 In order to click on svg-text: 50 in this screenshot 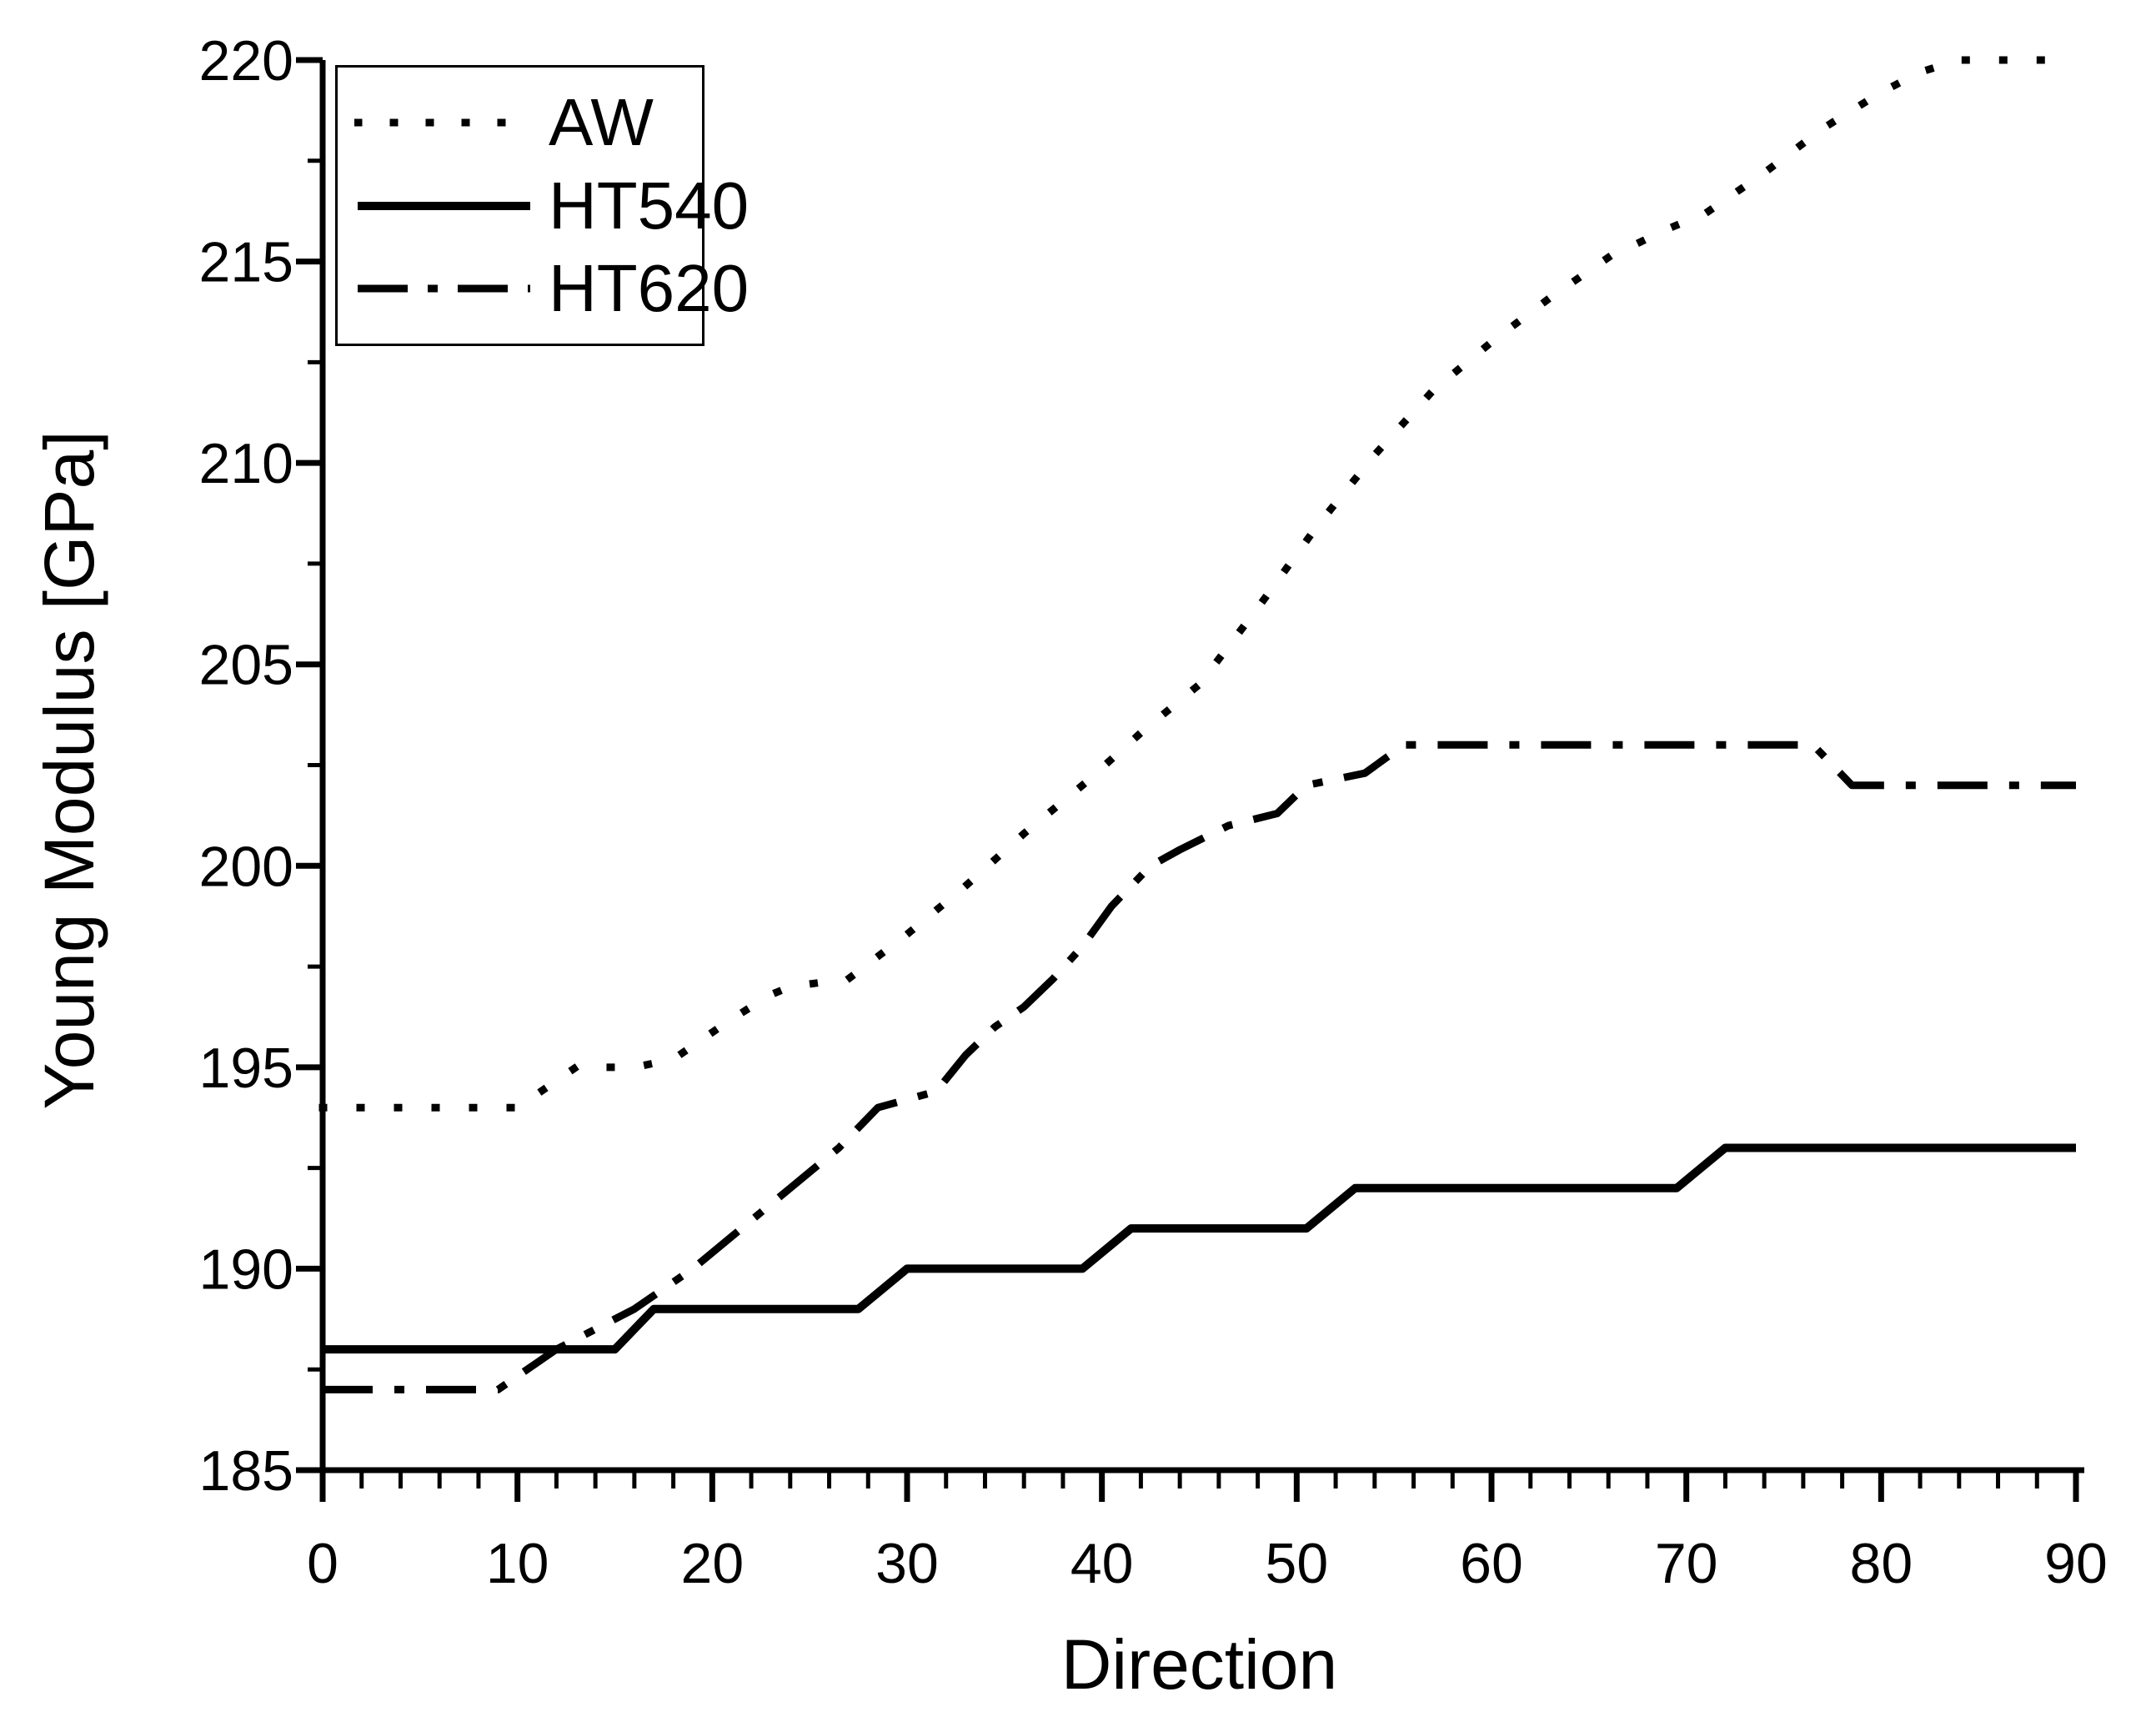, I will do `click(1297, 1563)`.